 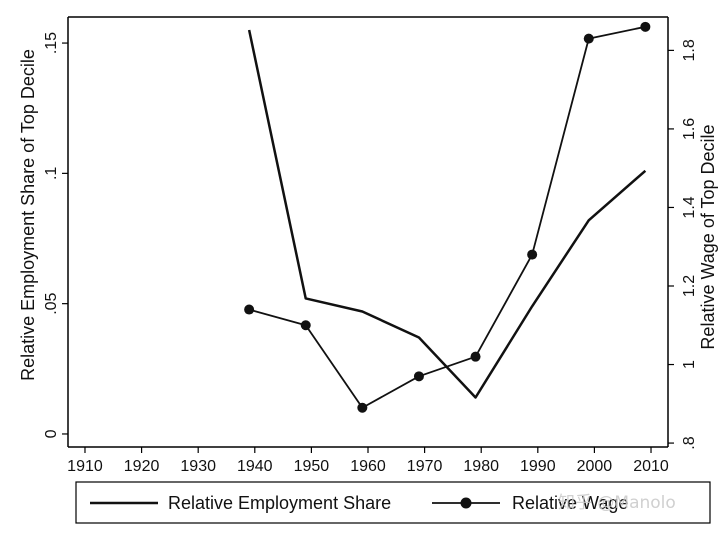 I want to click on x-tick-label: 2000, so click(x=595, y=466).